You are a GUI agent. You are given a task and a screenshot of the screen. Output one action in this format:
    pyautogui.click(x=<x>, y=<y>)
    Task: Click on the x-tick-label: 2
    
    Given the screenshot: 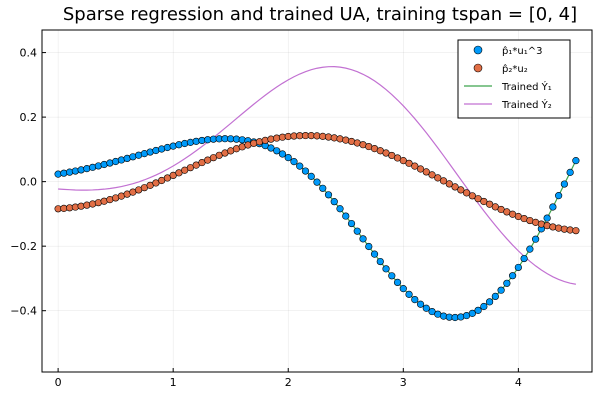 What is the action you would take?
    pyautogui.click(x=288, y=382)
    